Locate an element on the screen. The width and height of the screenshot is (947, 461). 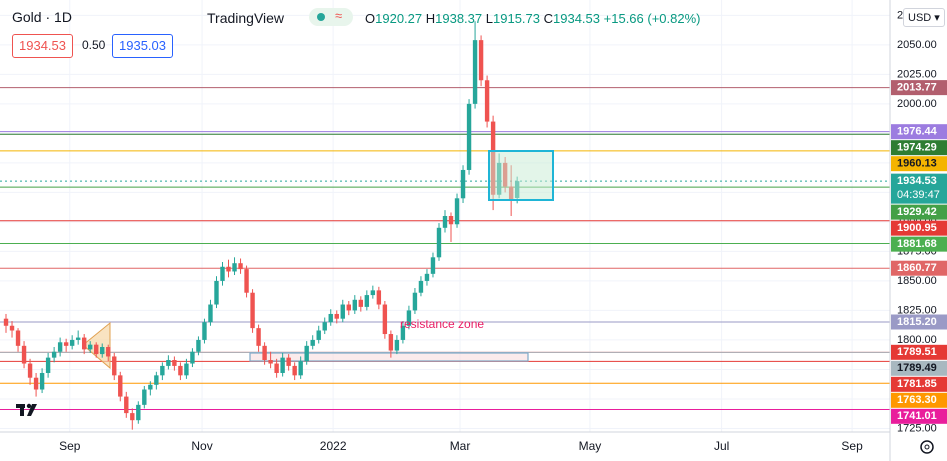
currency-select: USD ▾ is located at coordinates (924, 17).